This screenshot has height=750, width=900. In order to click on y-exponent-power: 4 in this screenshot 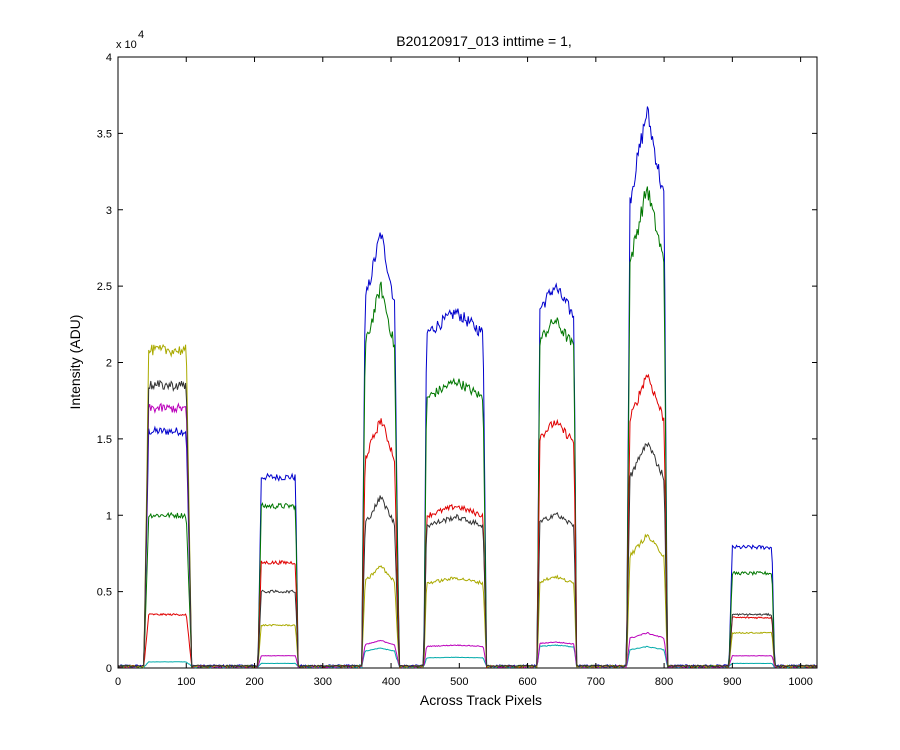, I will do `click(141, 35)`.